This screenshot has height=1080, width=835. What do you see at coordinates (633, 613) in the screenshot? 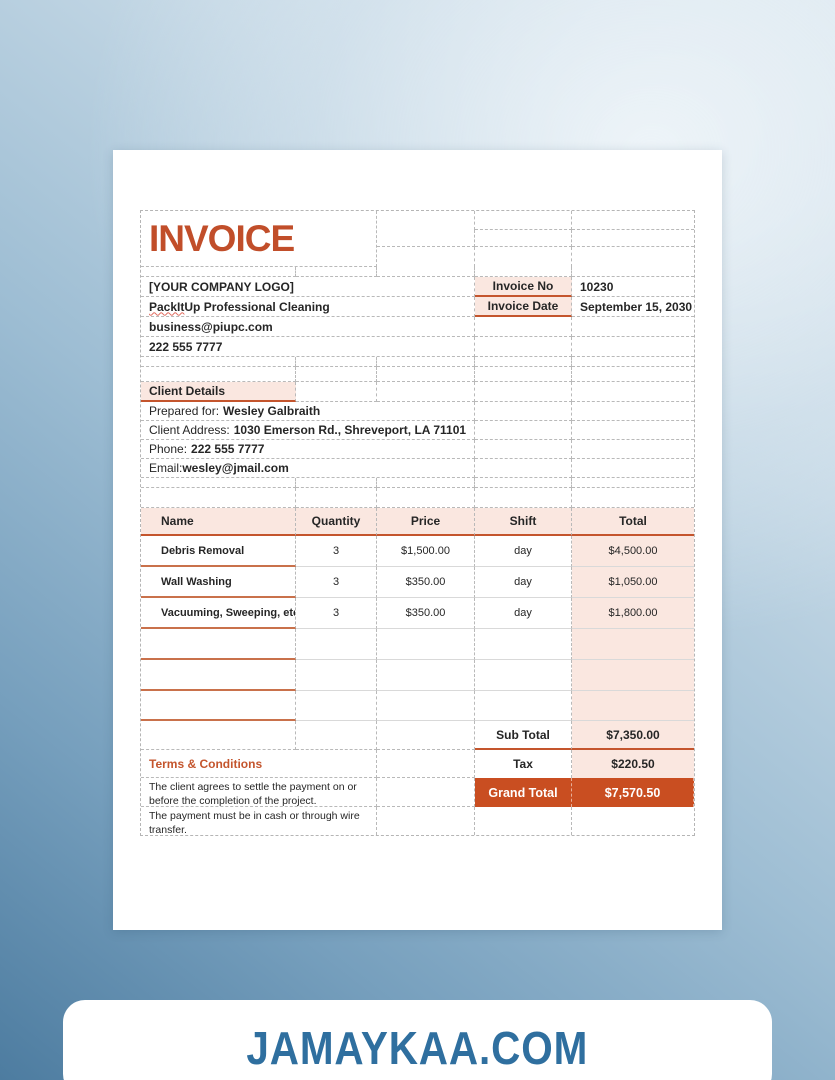
I see `item-total: $1,800.00` at bounding box center [633, 613].